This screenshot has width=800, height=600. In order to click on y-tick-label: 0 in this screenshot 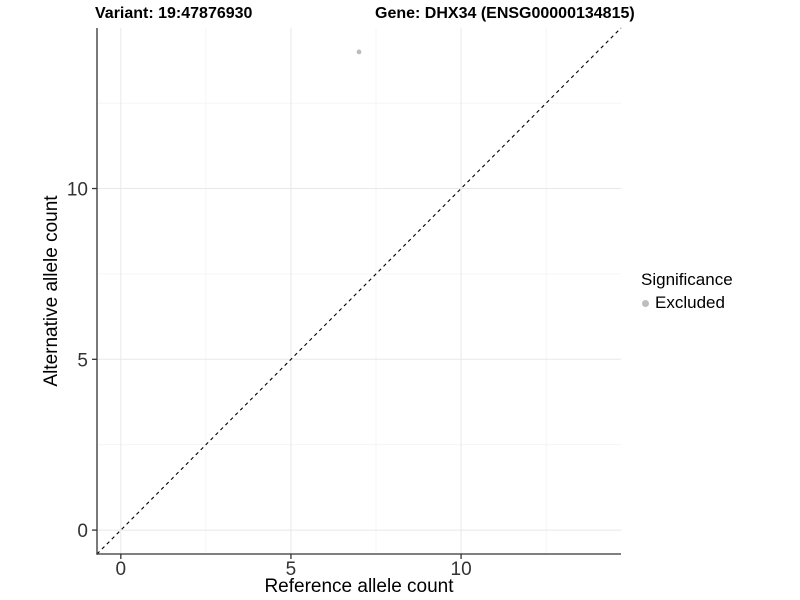, I will do `click(82, 531)`.